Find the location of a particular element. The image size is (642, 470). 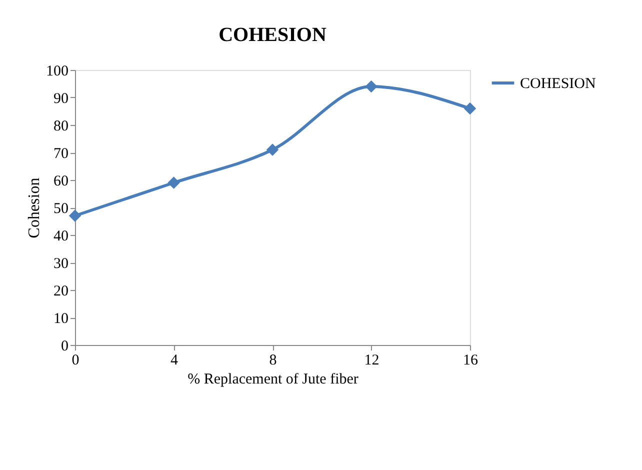

y-tick-label: 10 is located at coordinates (61, 319).